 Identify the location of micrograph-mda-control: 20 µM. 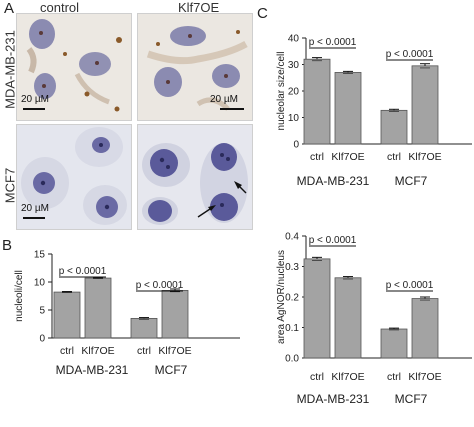
(74, 67).